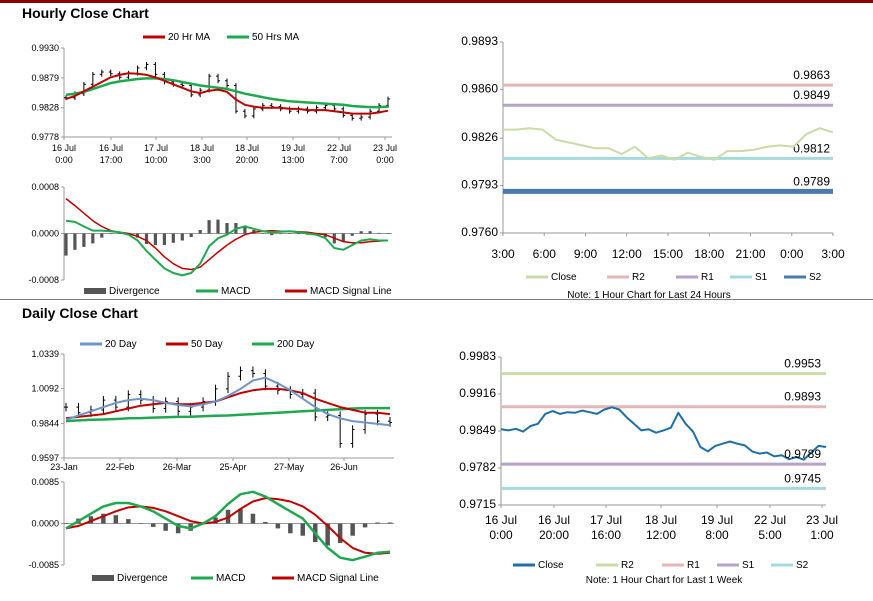 Image resolution: width=873 pixels, height=601 pixels. Describe the element at coordinates (479, 137) in the screenshot. I see `y-tick-label: 0.9826` at that location.